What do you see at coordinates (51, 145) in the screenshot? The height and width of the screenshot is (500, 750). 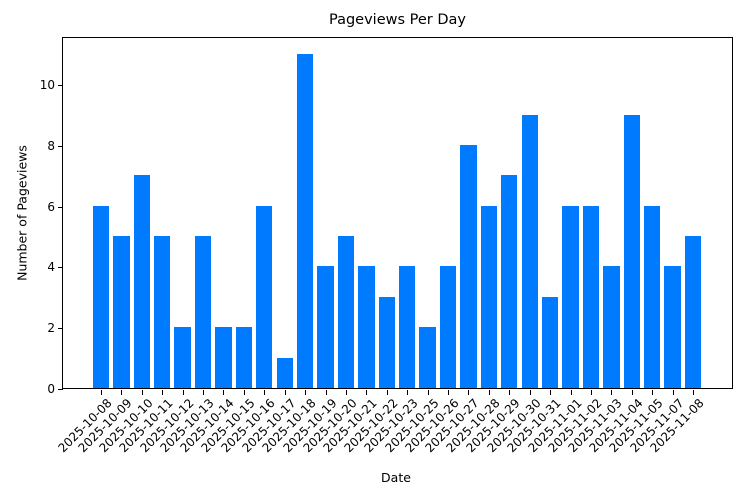 I see `y-tick-label: 8` at bounding box center [51, 145].